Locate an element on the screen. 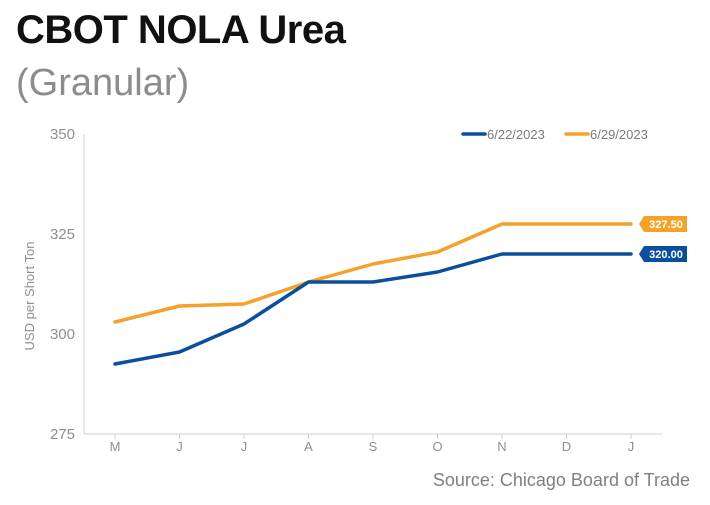  series-line is located at coordinates (373, 273).